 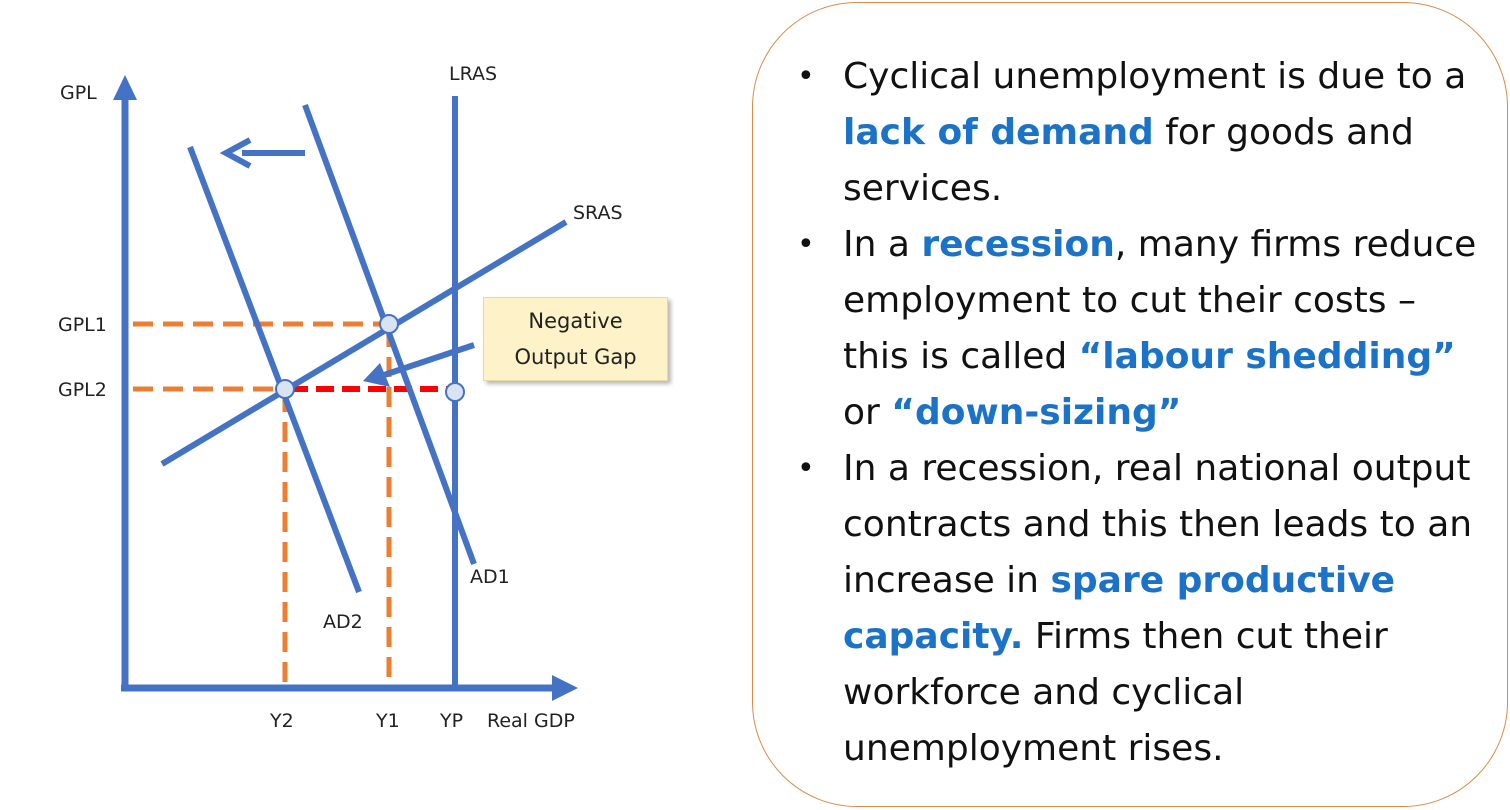 What do you see at coordinates (387, 721) in the screenshot?
I see `y1-label: Y1` at bounding box center [387, 721].